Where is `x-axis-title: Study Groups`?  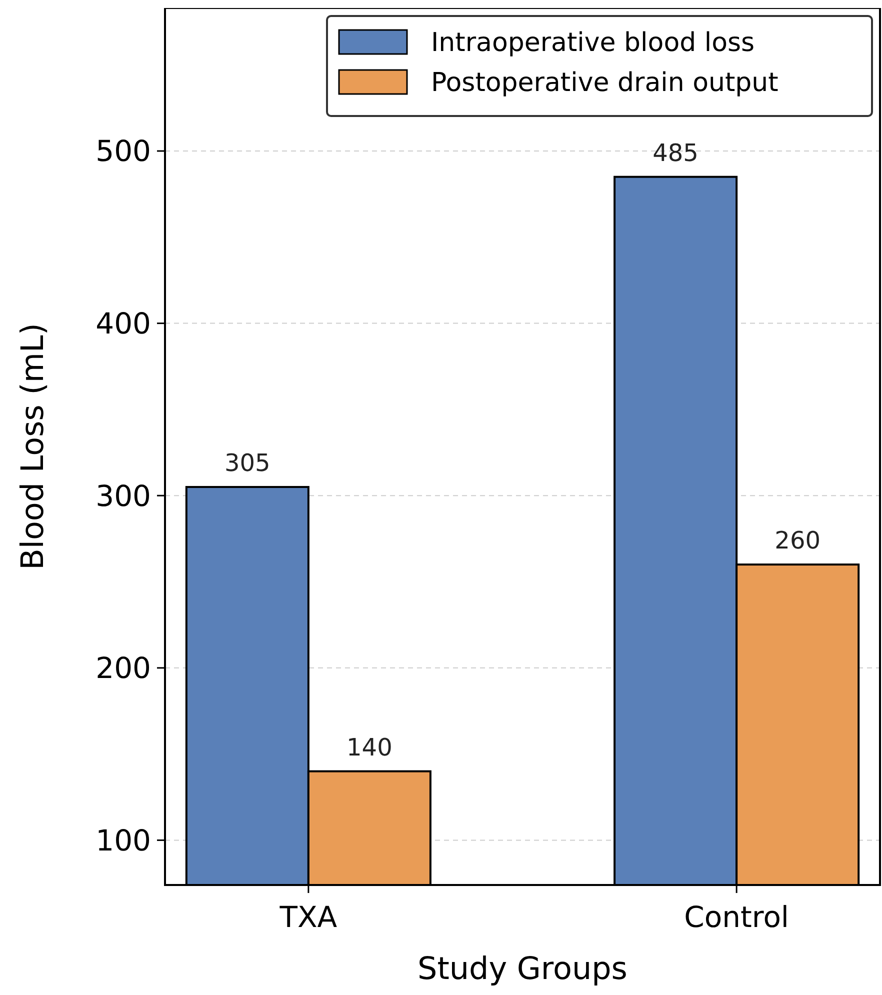 x-axis-title: Study Groups is located at coordinates (523, 969).